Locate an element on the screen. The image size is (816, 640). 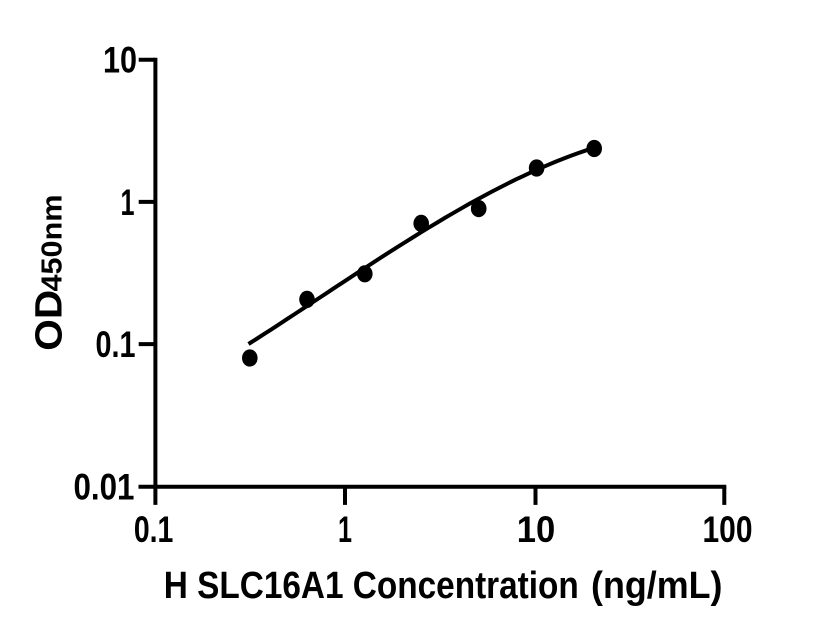
svg-text: (ng/mL) is located at coordinates (657, 585).